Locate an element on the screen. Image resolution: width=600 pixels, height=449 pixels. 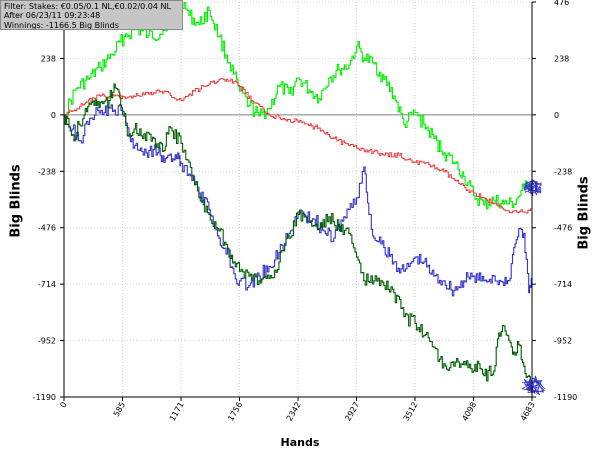
y-tick-label-right: -952 is located at coordinates (563, 341).